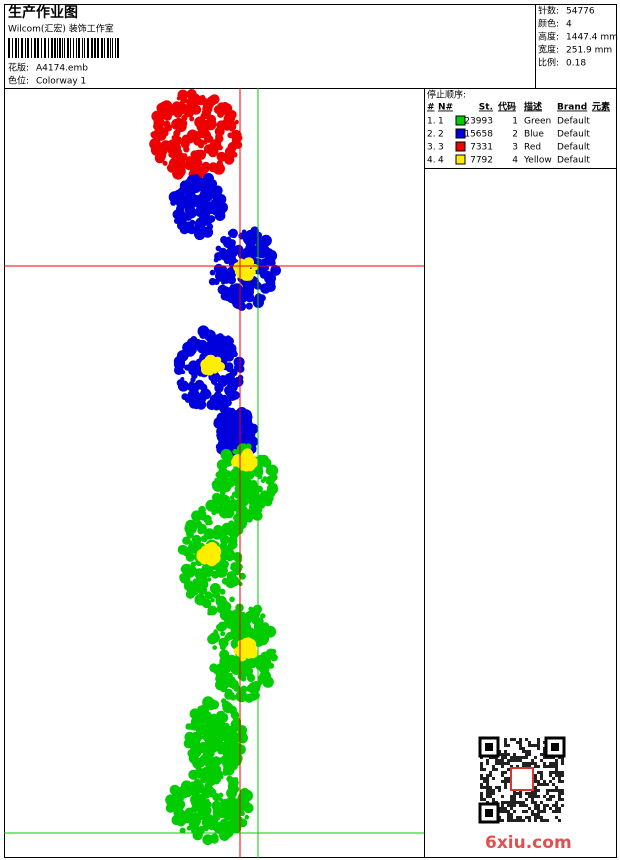 The width and height of the screenshot is (620, 860). I want to click on info-value: 54776, so click(580, 12).